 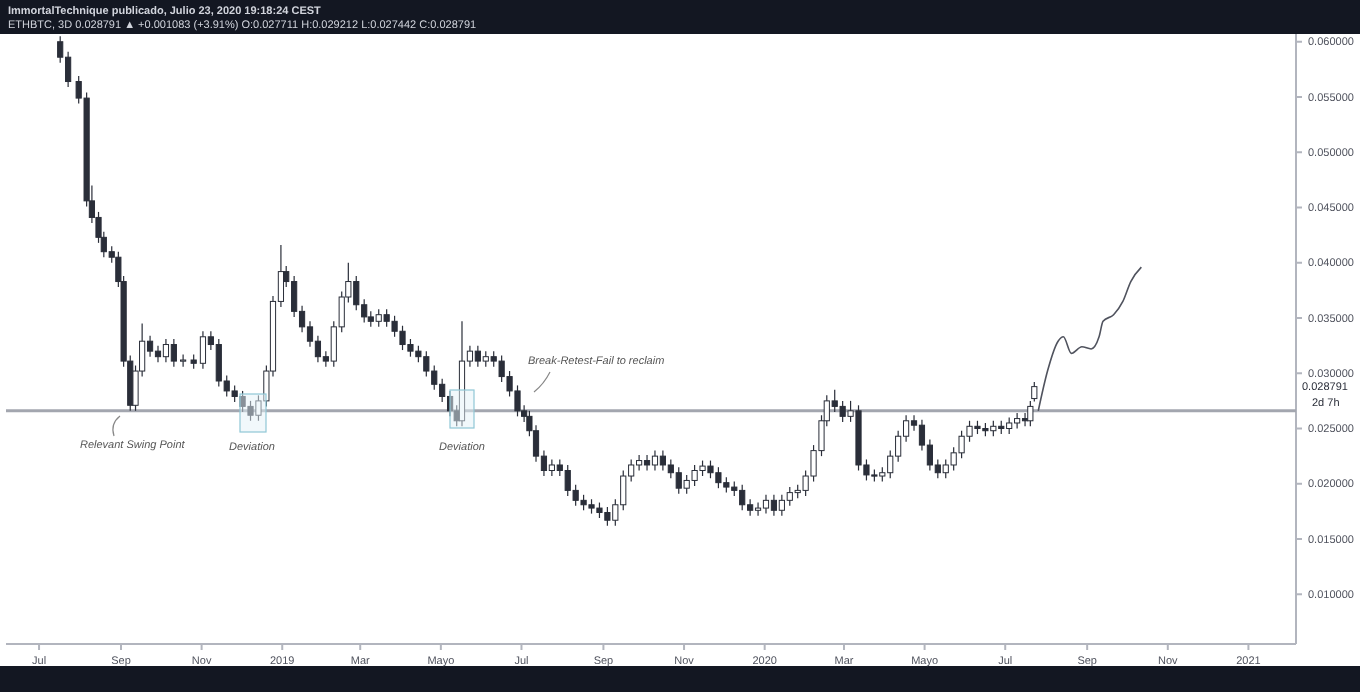 What do you see at coordinates (1090, 339) in the screenshot?
I see `line-series` at bounding box center [1090, 339].